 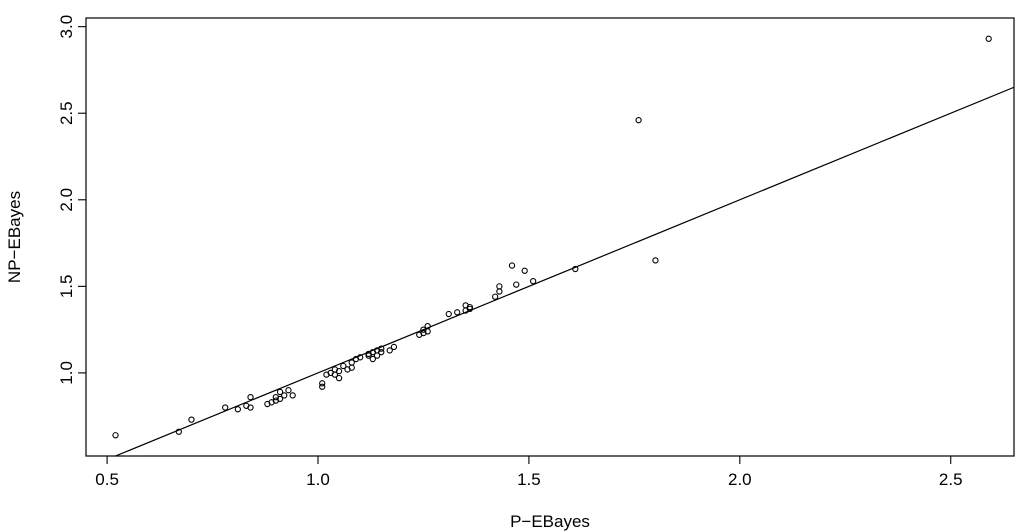 What do you see at coordinates (529, 479) in the screenshot?
I see `x-tick-label: 1.5` at bounding box center [529, 479].